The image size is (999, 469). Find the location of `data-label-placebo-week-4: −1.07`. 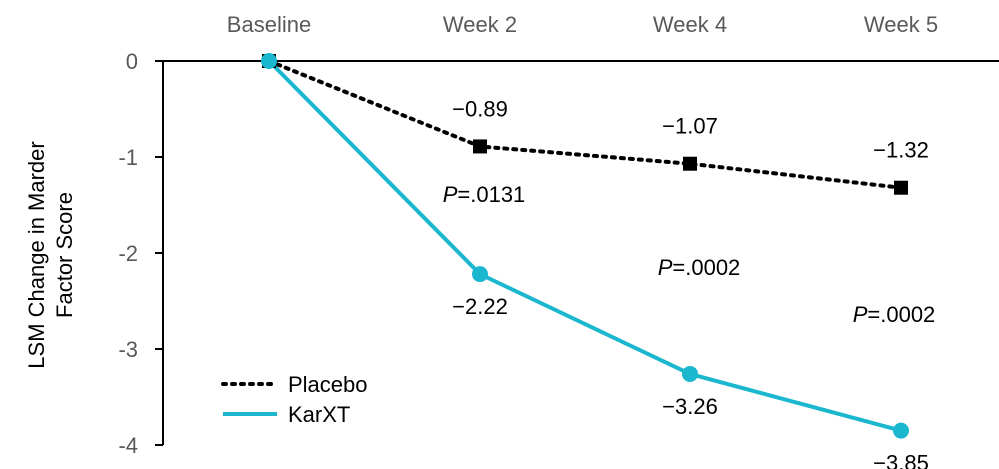

data-label-placebo-week-4: −1.07 is located at coordinates (690, 126).